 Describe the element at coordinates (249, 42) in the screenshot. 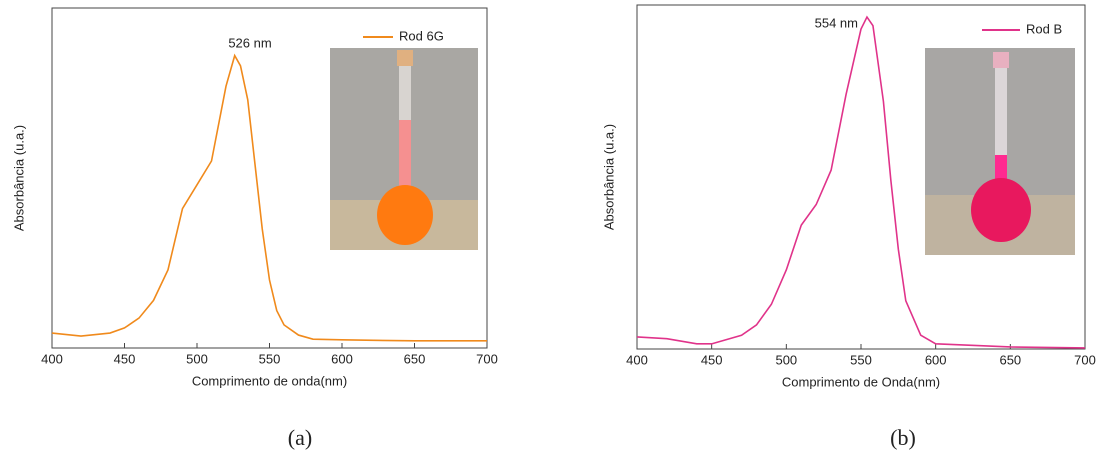

I see `peak-annotation: 526 nm` at that location.